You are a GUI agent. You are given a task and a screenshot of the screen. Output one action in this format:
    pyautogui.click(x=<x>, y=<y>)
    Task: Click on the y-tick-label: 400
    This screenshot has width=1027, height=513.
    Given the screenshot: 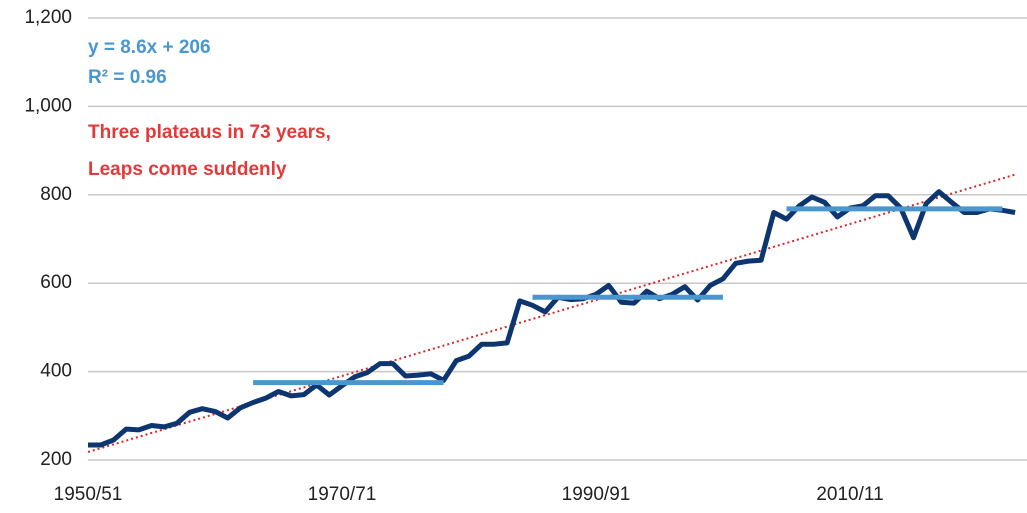 What is the action you would take?
    pyautogui.click(x=56, y=371)
    